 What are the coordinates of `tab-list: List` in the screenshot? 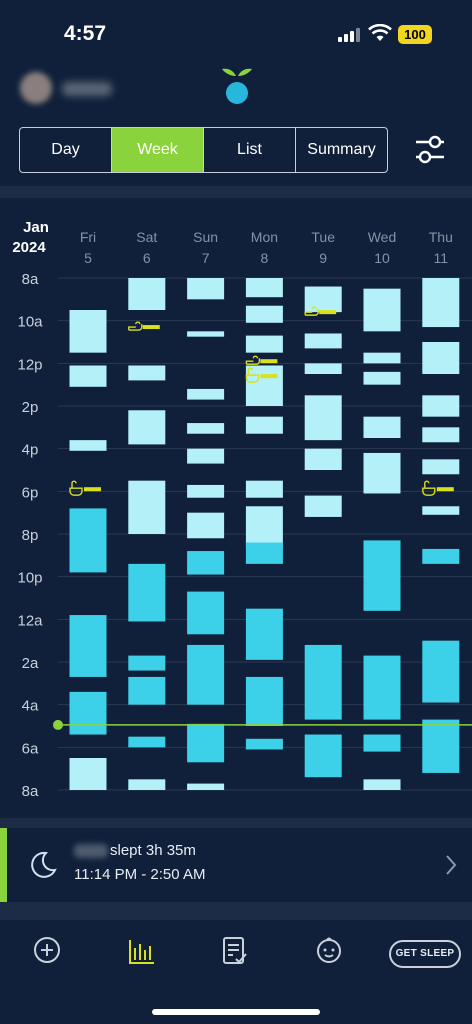 It's located at (250, 150).